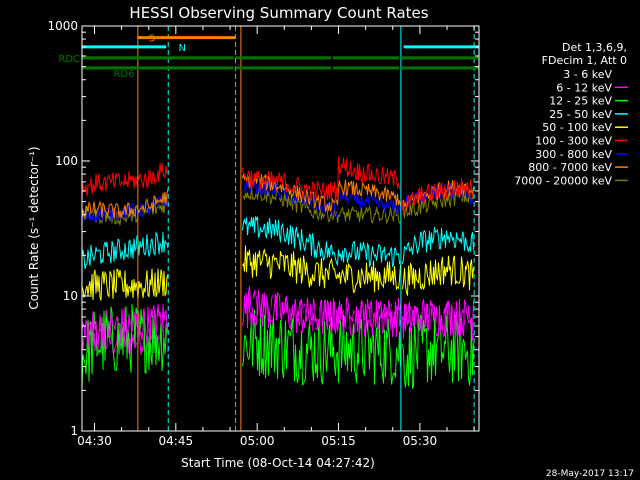 This screenshot has width=640, height=480. I want to click on flag-label-n: N, so click(182, 48).